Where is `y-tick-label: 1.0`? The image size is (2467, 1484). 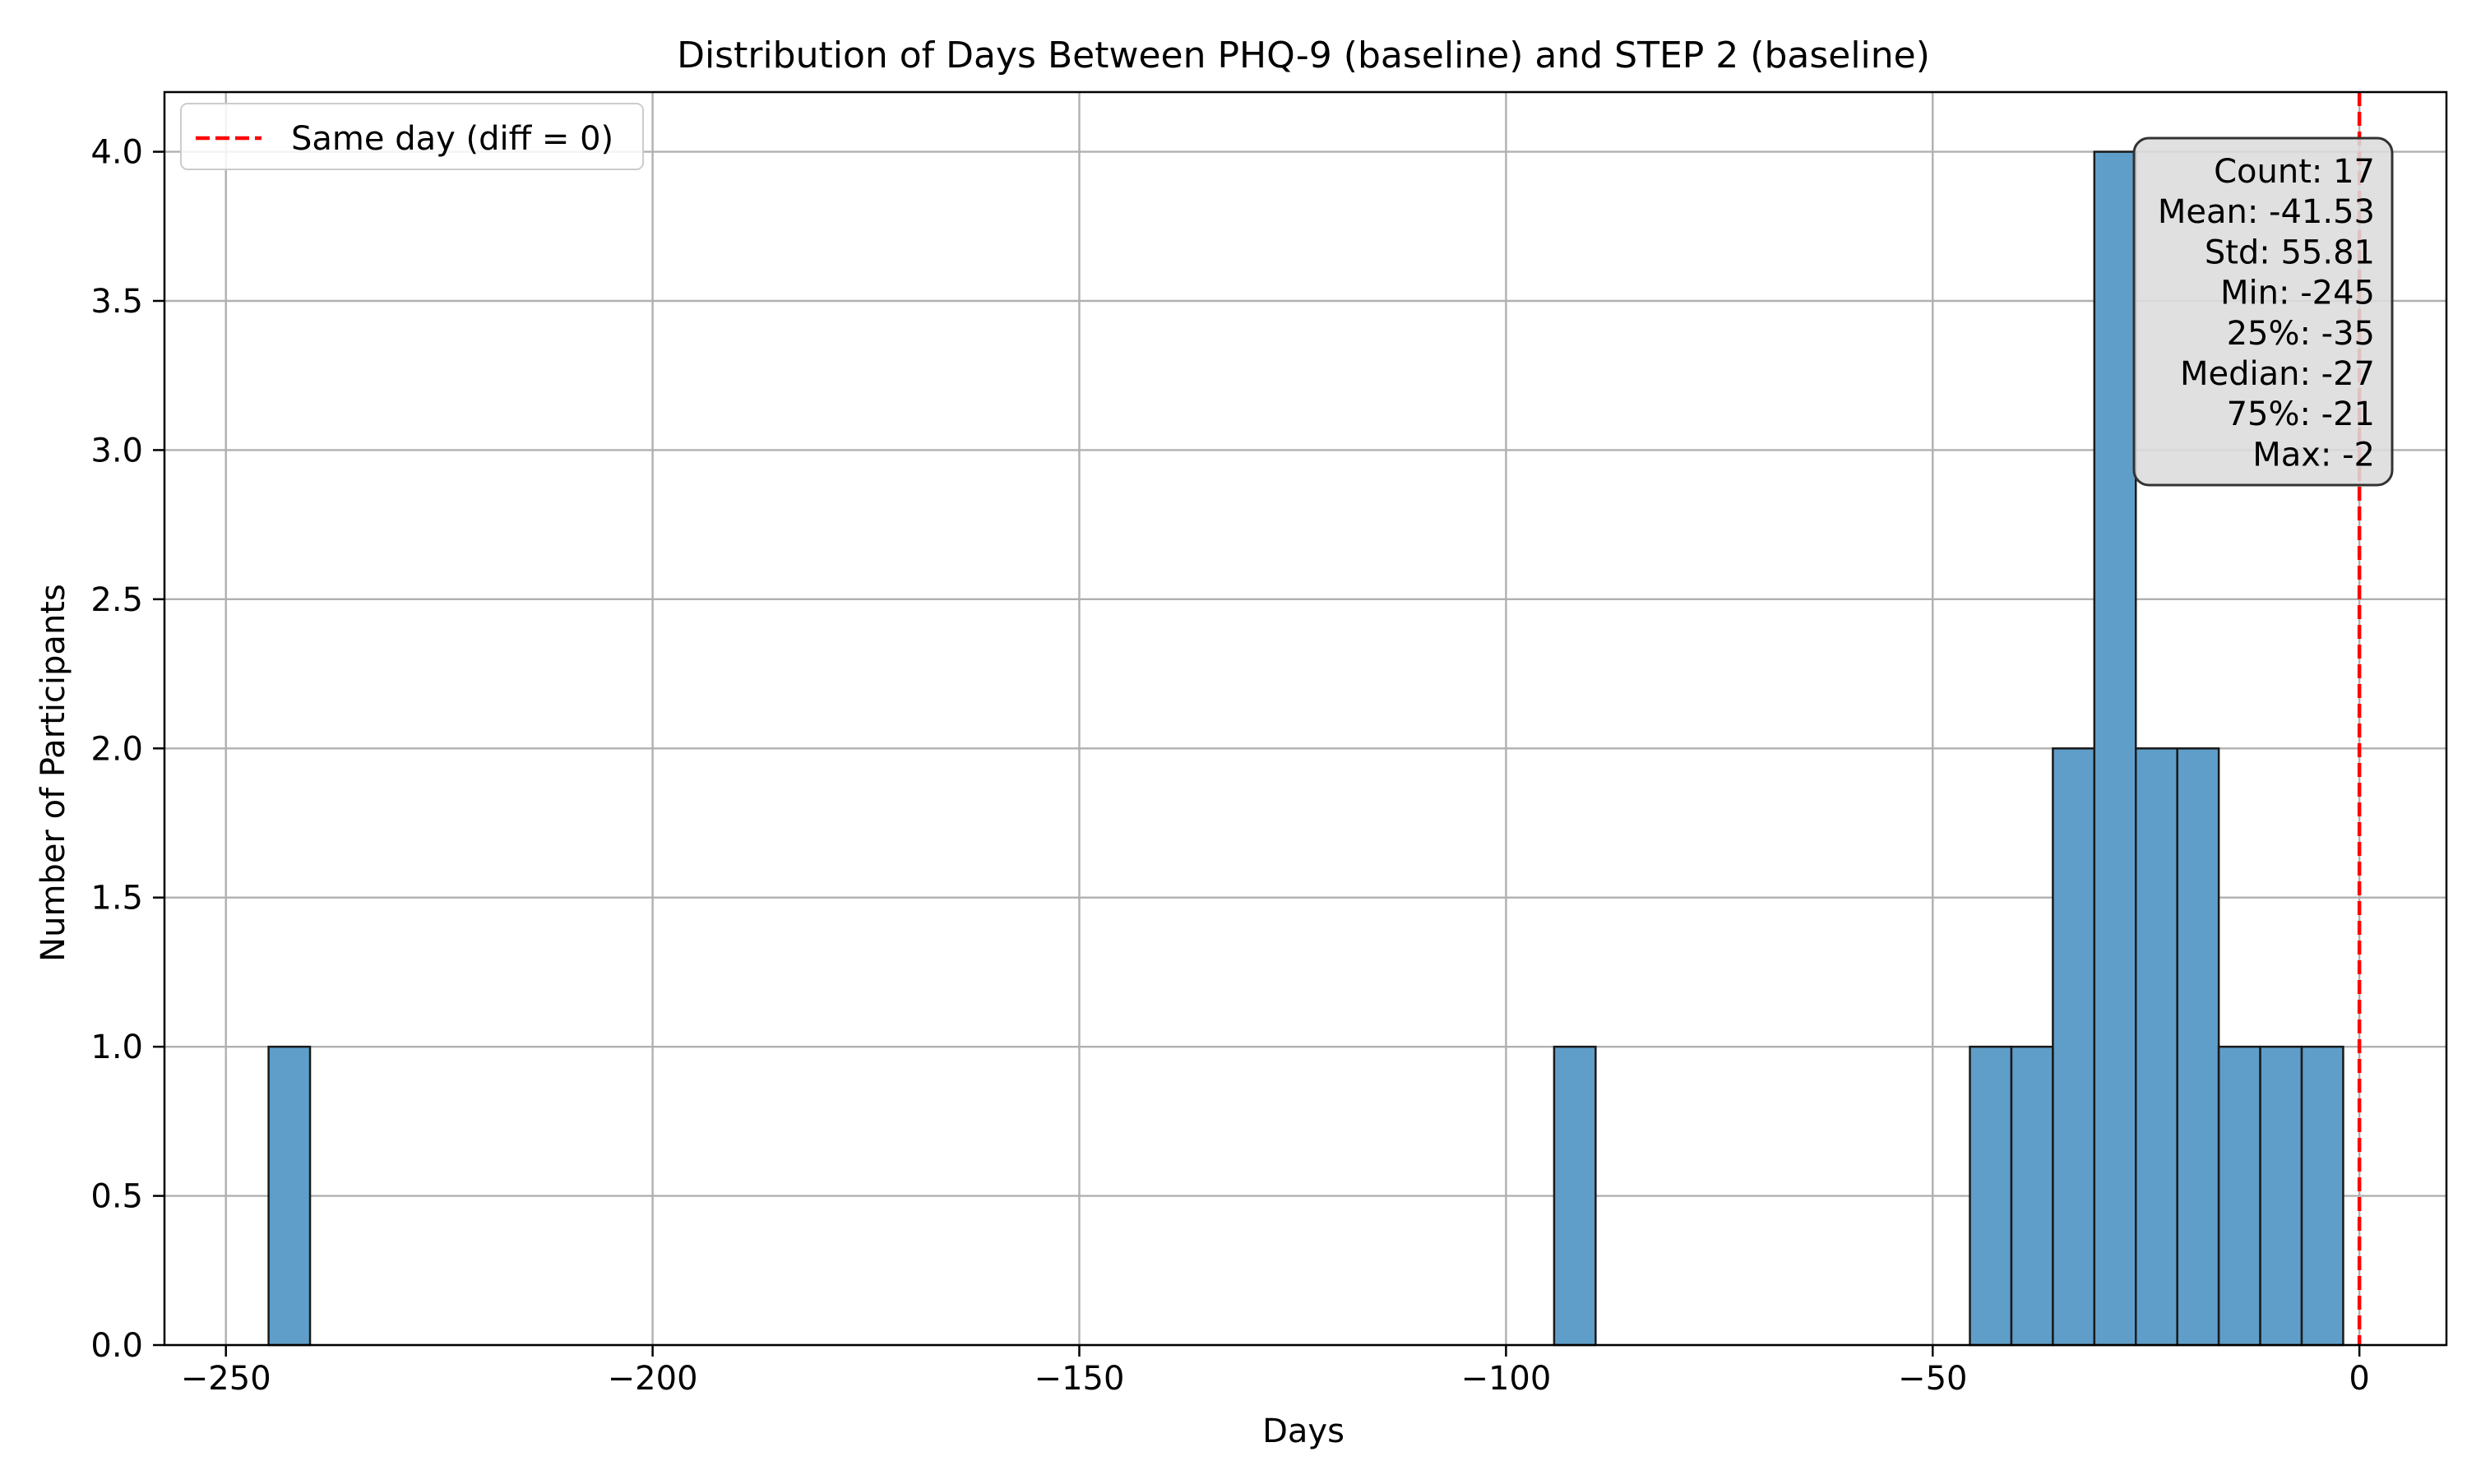 y-tick-label: 1.0 is located at coordinates (116, 1048).